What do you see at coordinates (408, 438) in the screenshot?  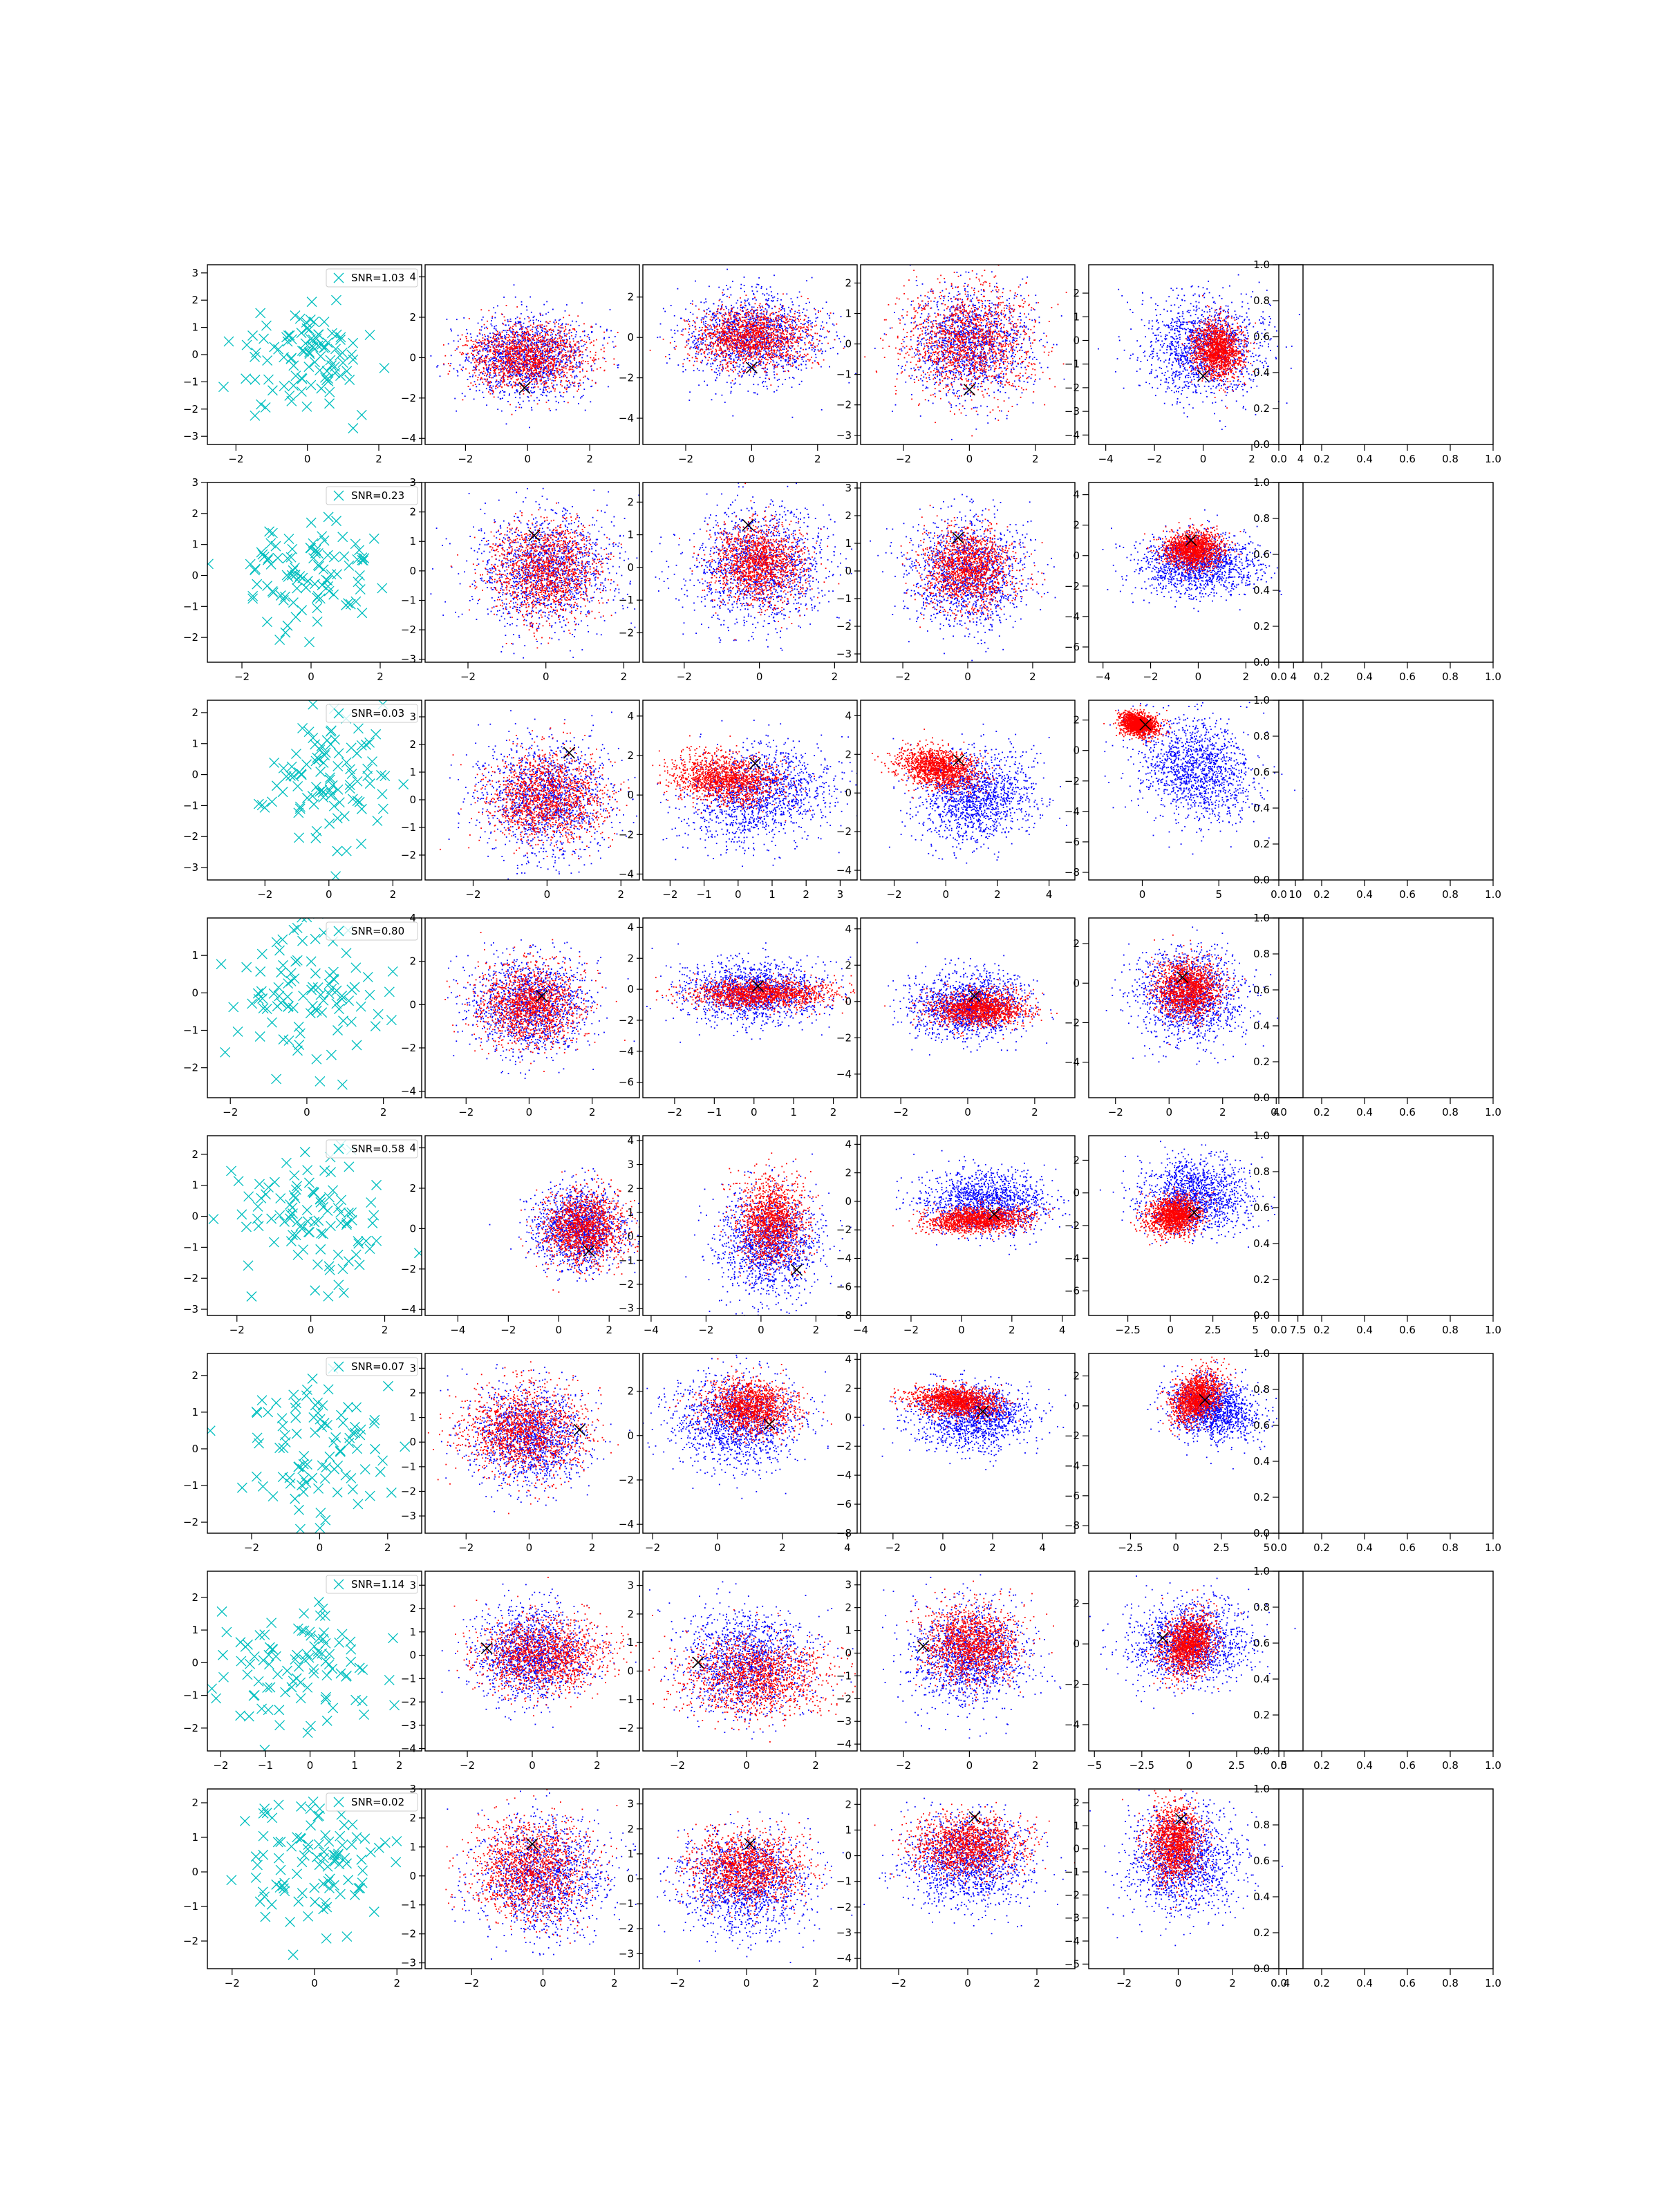 I see `y-tick-label: −4` at bounding box center [408, 438].